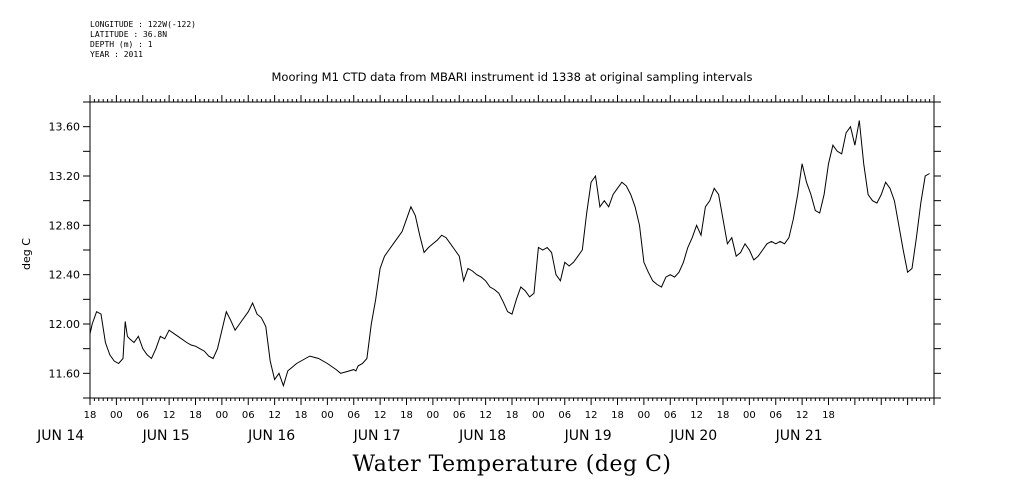 This screenshot has width=1009, height=504. Describe the element at coordinates (116, 54) in the screenshot. I see `year-text: YEAR : 2011` at that location.